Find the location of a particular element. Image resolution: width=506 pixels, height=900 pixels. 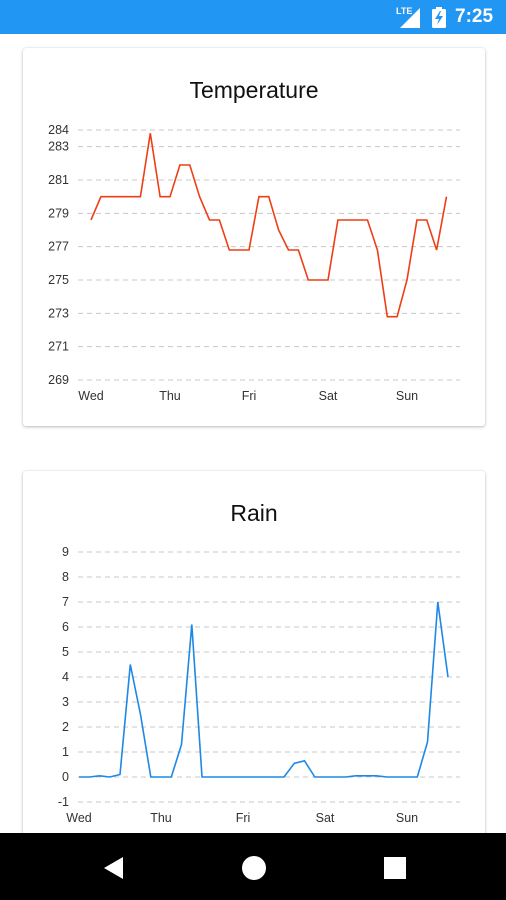

clock: 7:25 is located at coordinates (474, 16).